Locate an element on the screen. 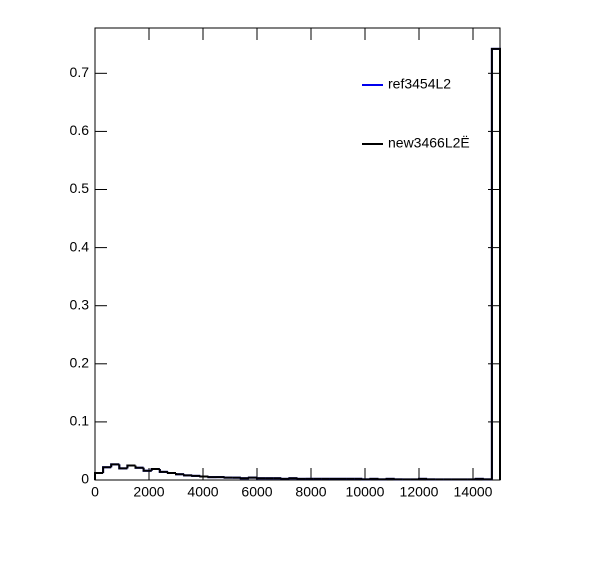 This screenshot has height=577, width=596. x-tick-label: 8000 is located at coordinates (310, 492).